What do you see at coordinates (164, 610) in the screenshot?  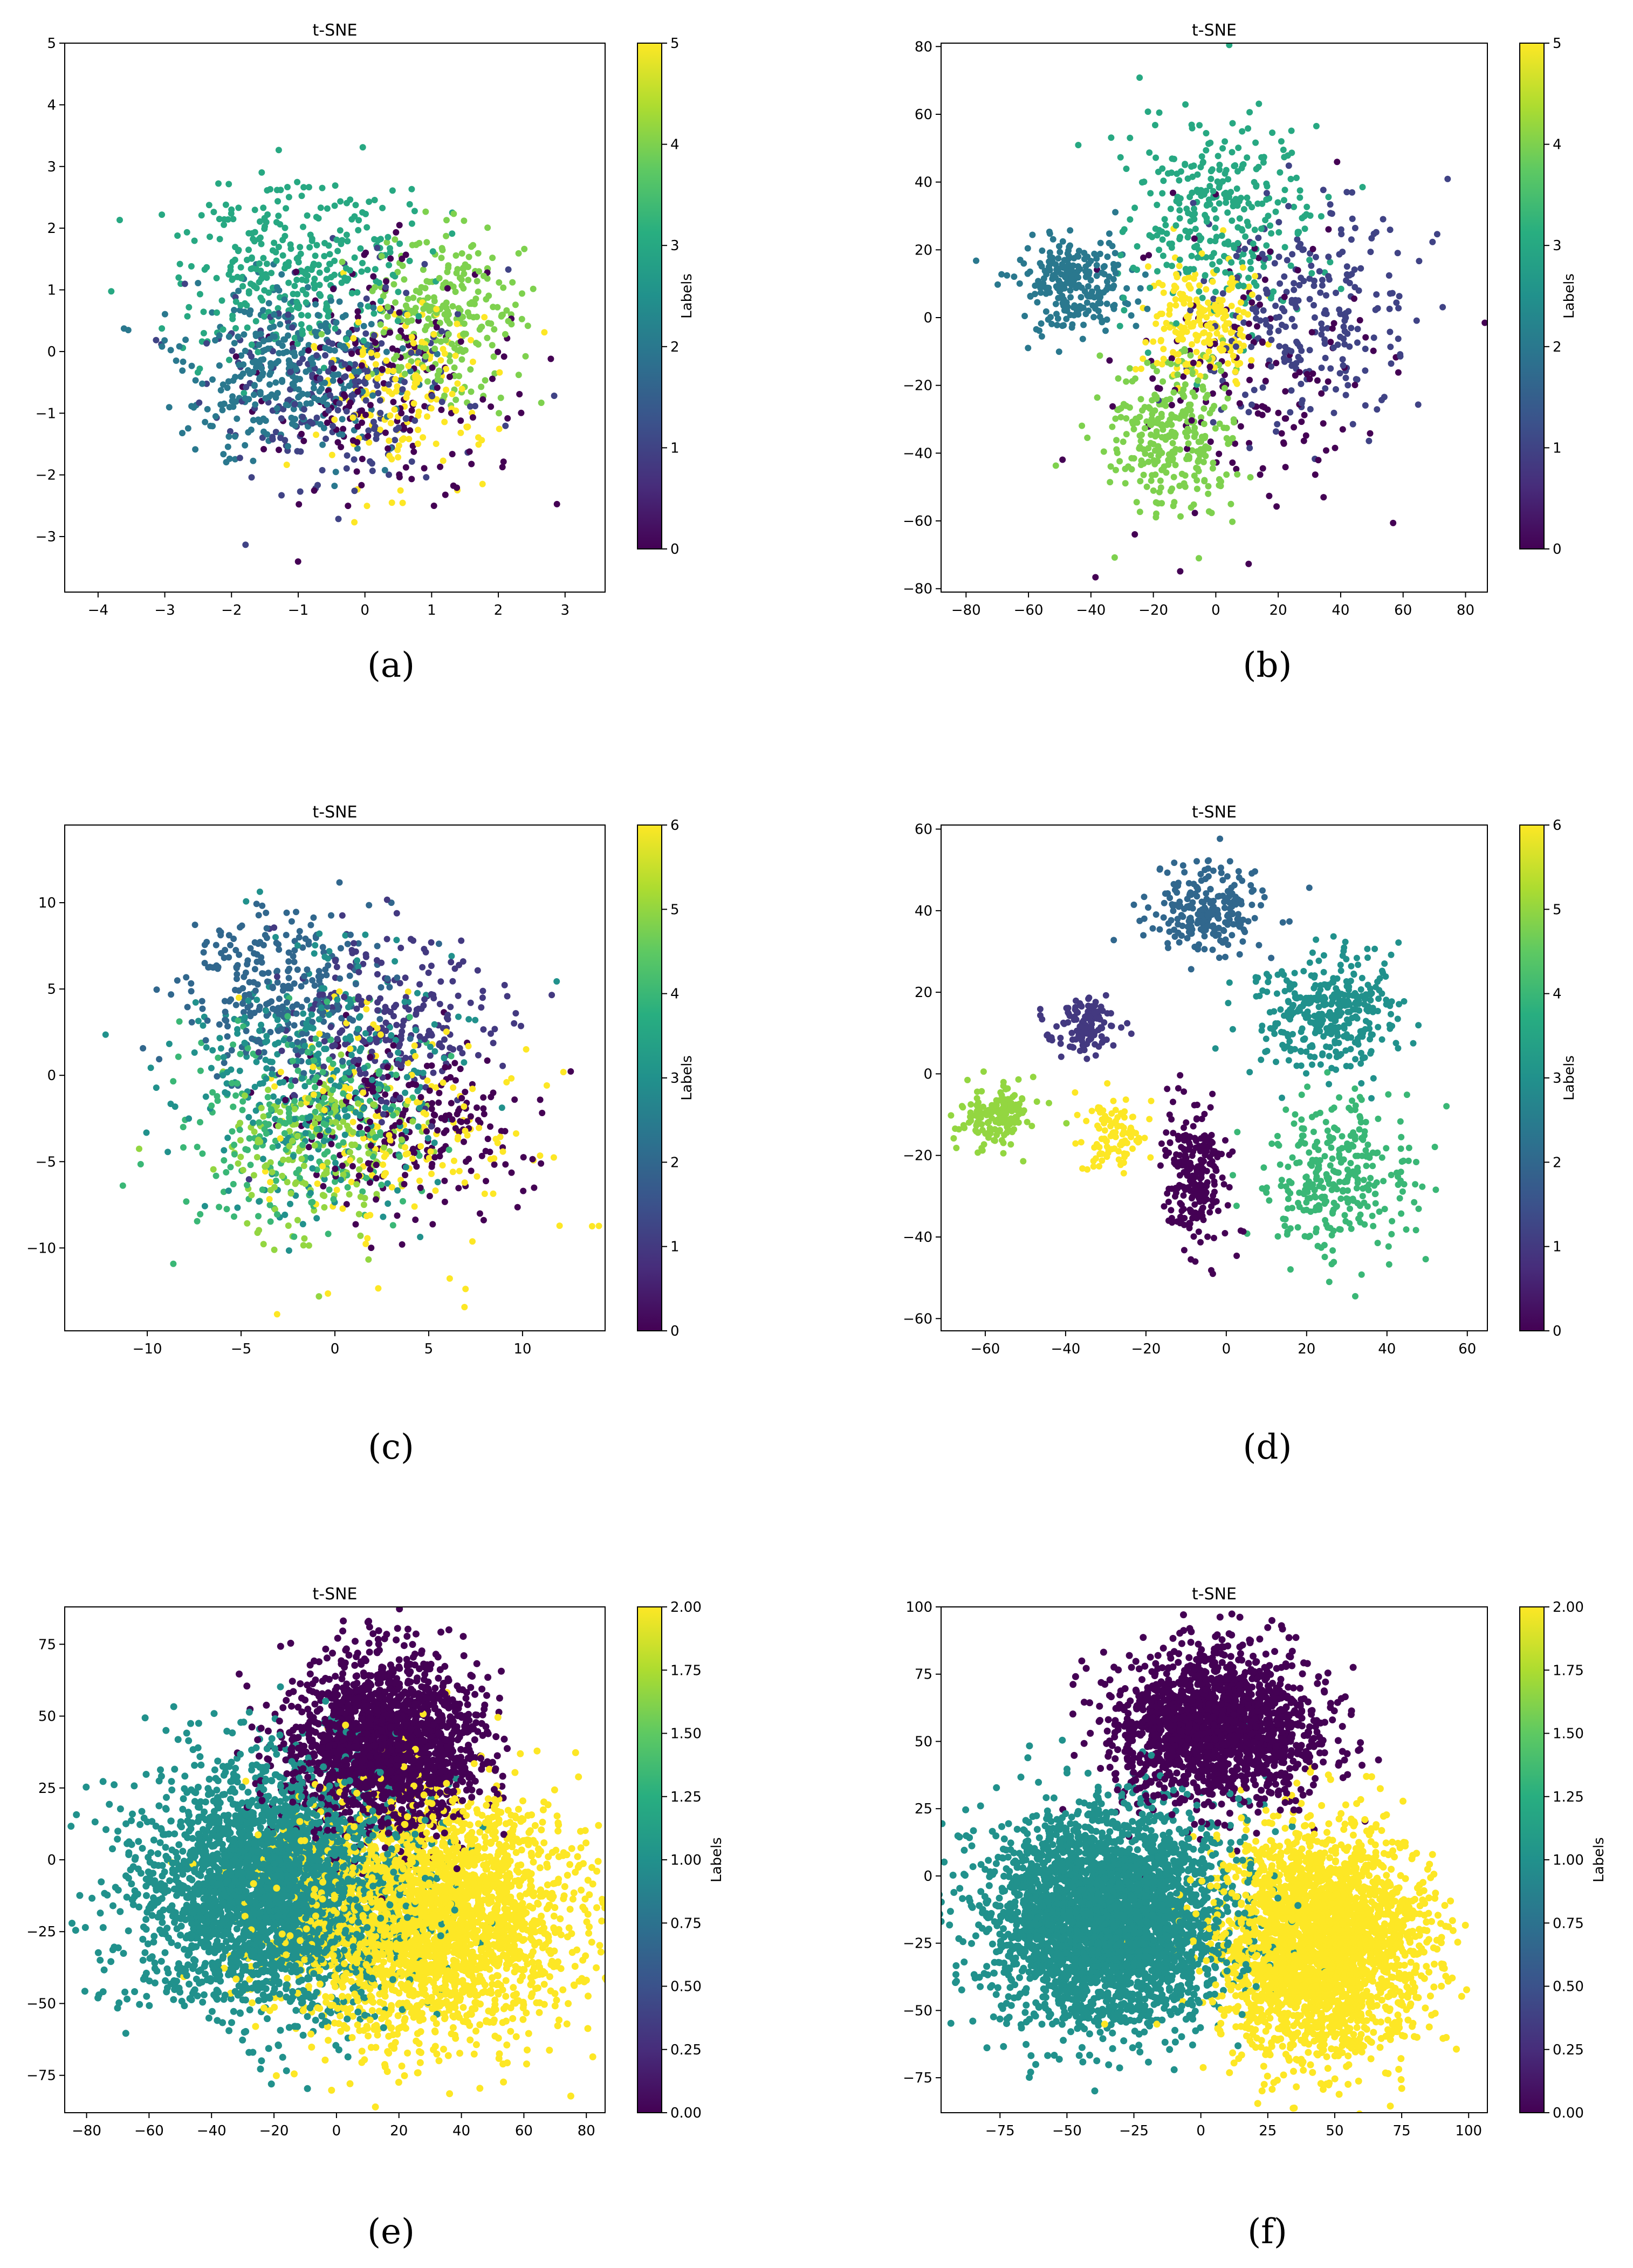 I see `x-tick-label: −3` at bounding box center [164, 610].